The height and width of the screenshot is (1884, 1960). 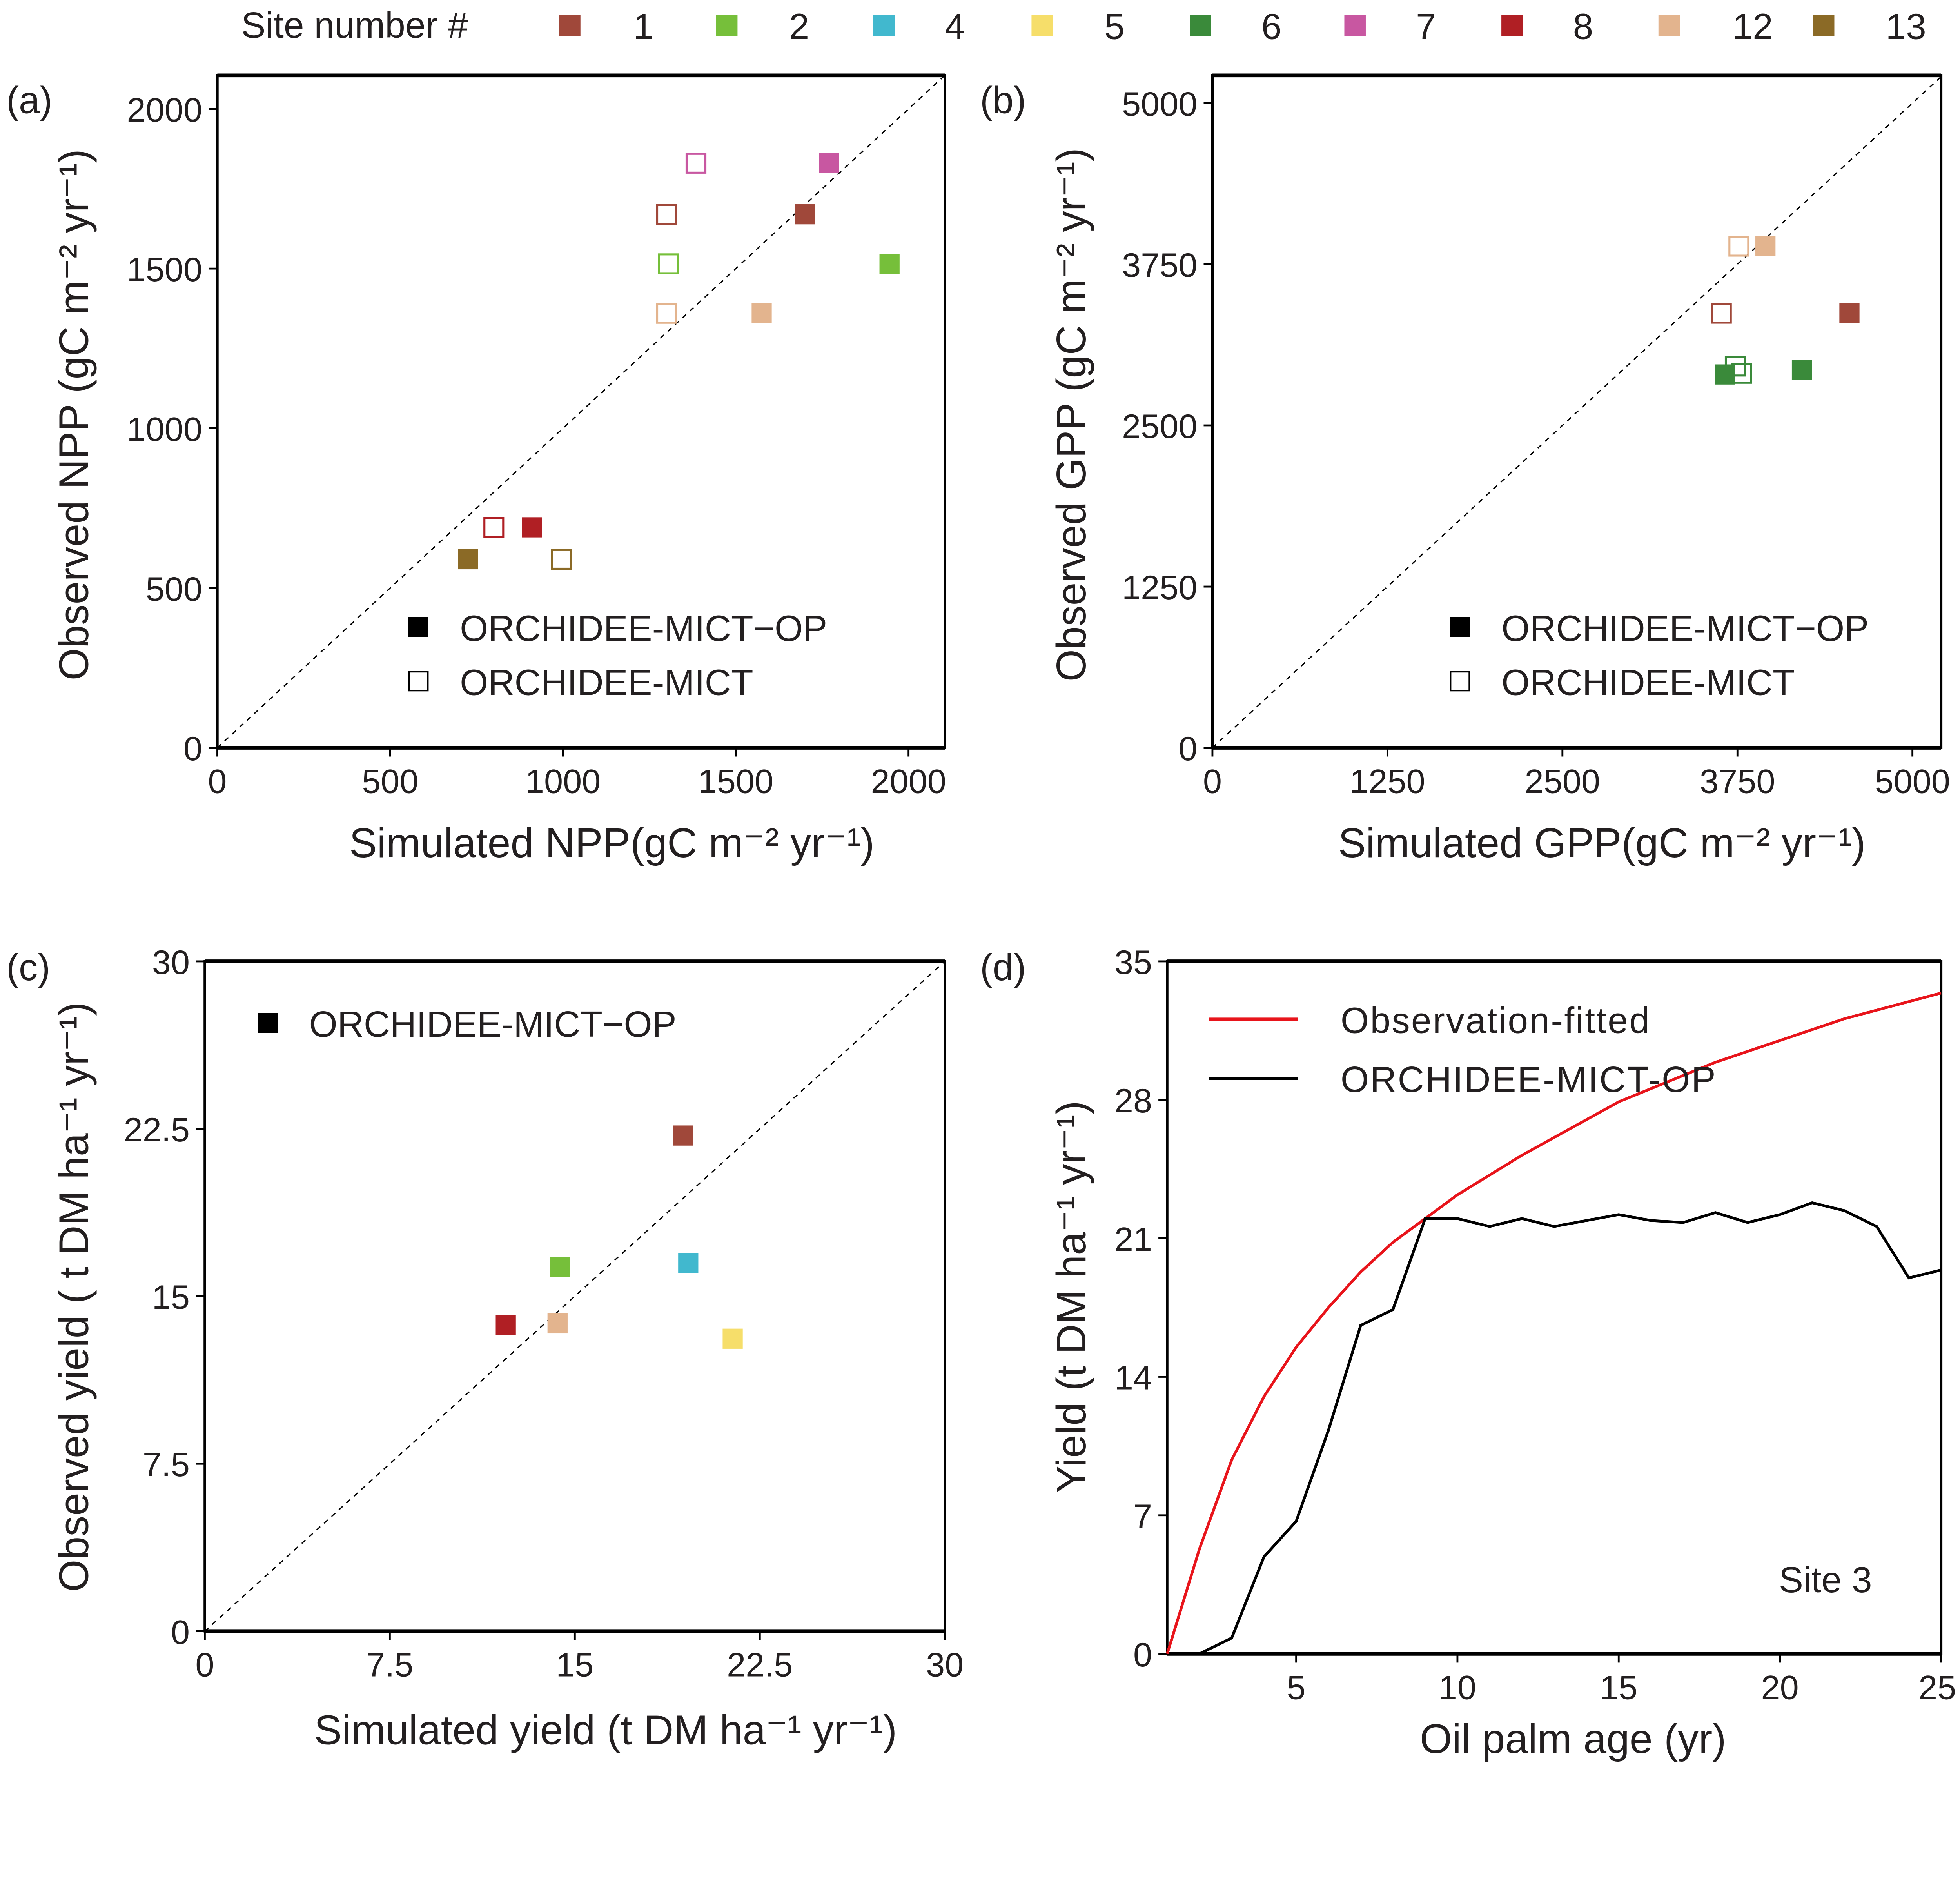 I want to click on site-2-swatch, so click(x=727, y=25).